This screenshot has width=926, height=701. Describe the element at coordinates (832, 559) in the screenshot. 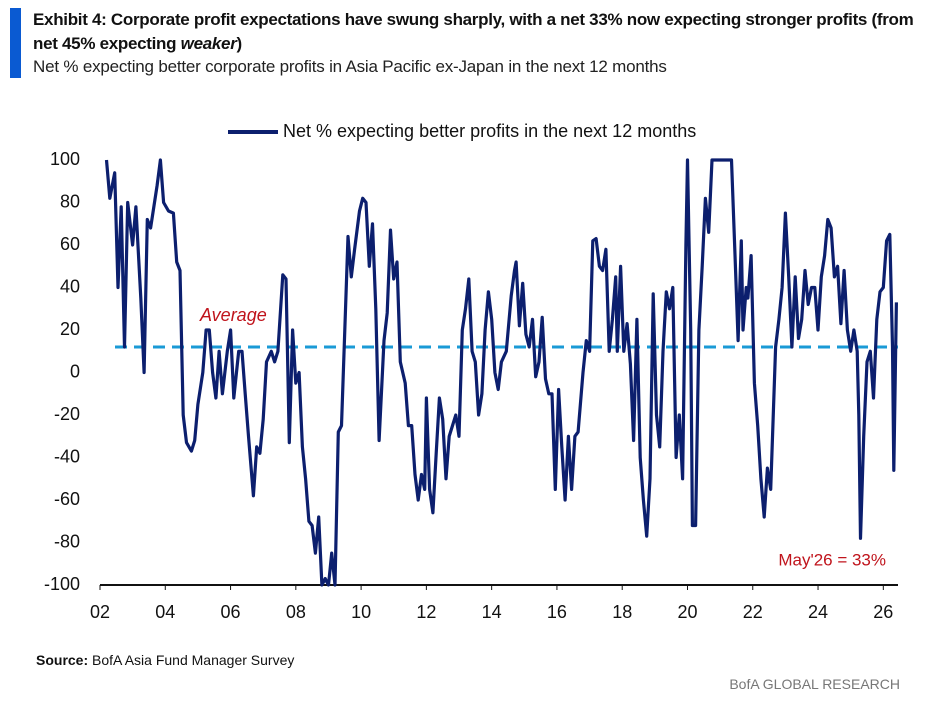

I see `annotation: May'26 = 33%` at that location.